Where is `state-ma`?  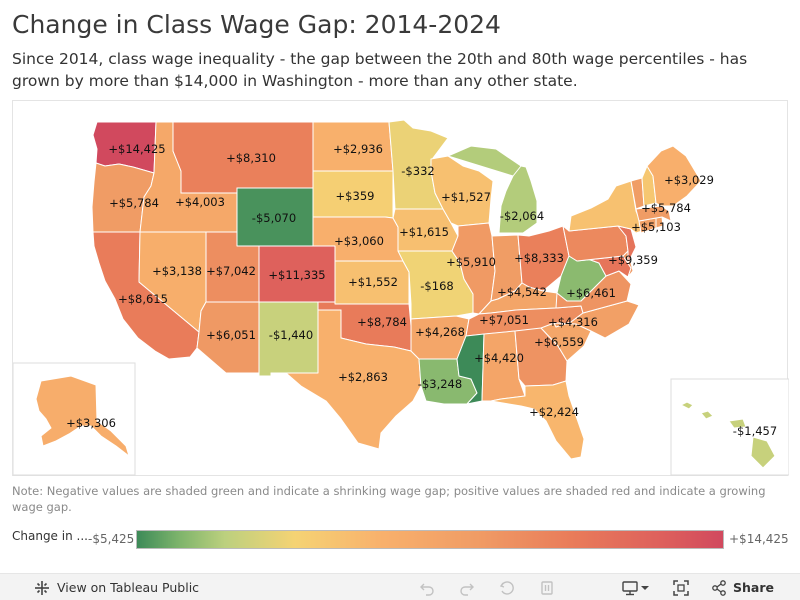
state-ma is located at coordinates (653, 213).